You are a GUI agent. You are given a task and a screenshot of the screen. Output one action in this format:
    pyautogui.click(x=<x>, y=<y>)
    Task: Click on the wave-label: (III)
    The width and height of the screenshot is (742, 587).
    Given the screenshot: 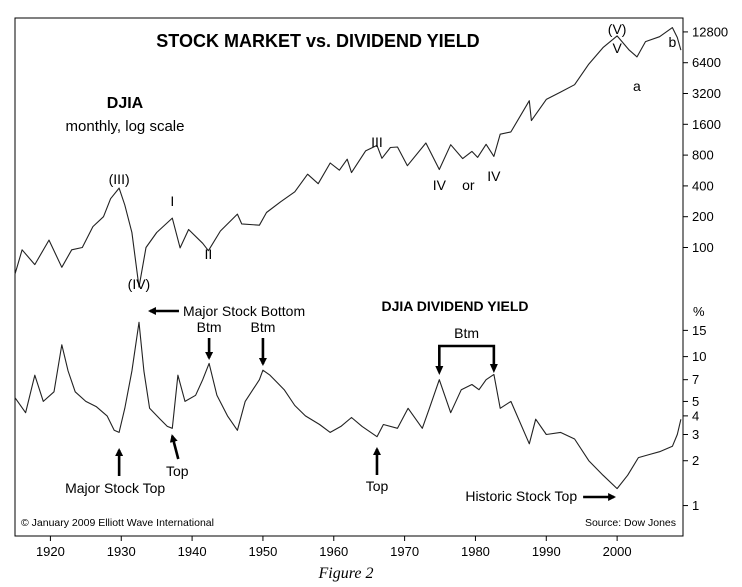 What is the action you would take?
    pyautogui.click(x=119, y=179)
    